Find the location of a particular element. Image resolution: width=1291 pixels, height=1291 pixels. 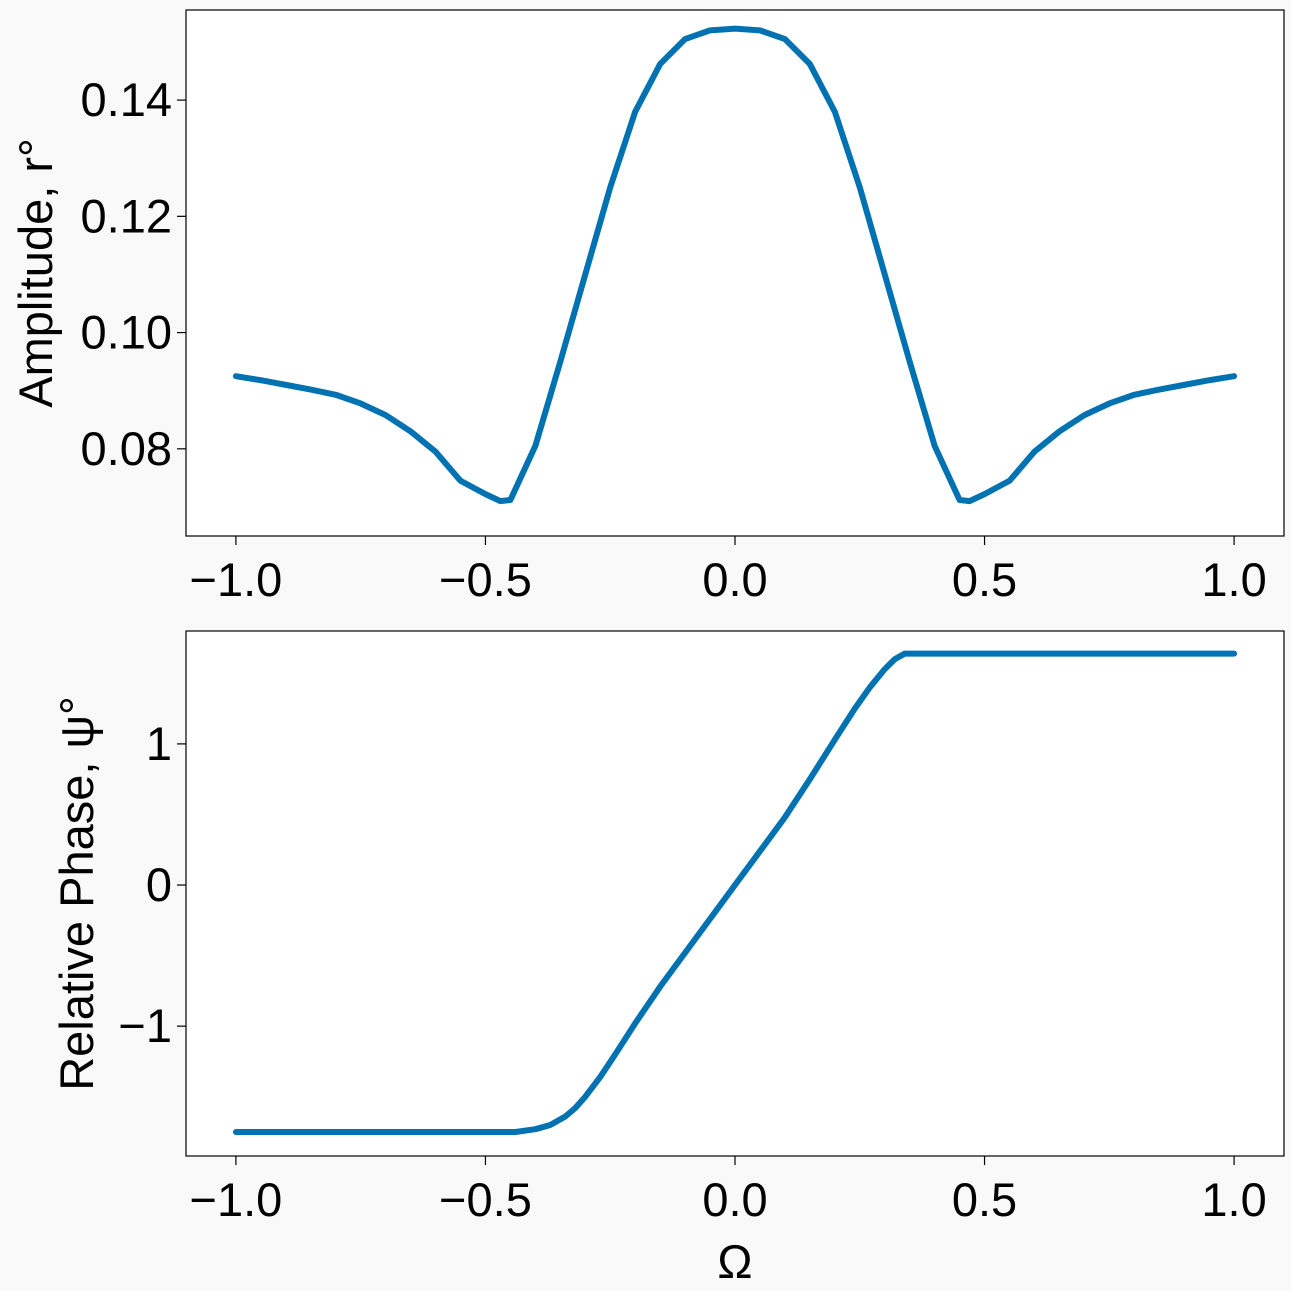

y-tick-label: 0.14 is located at coordinates (126, 99).